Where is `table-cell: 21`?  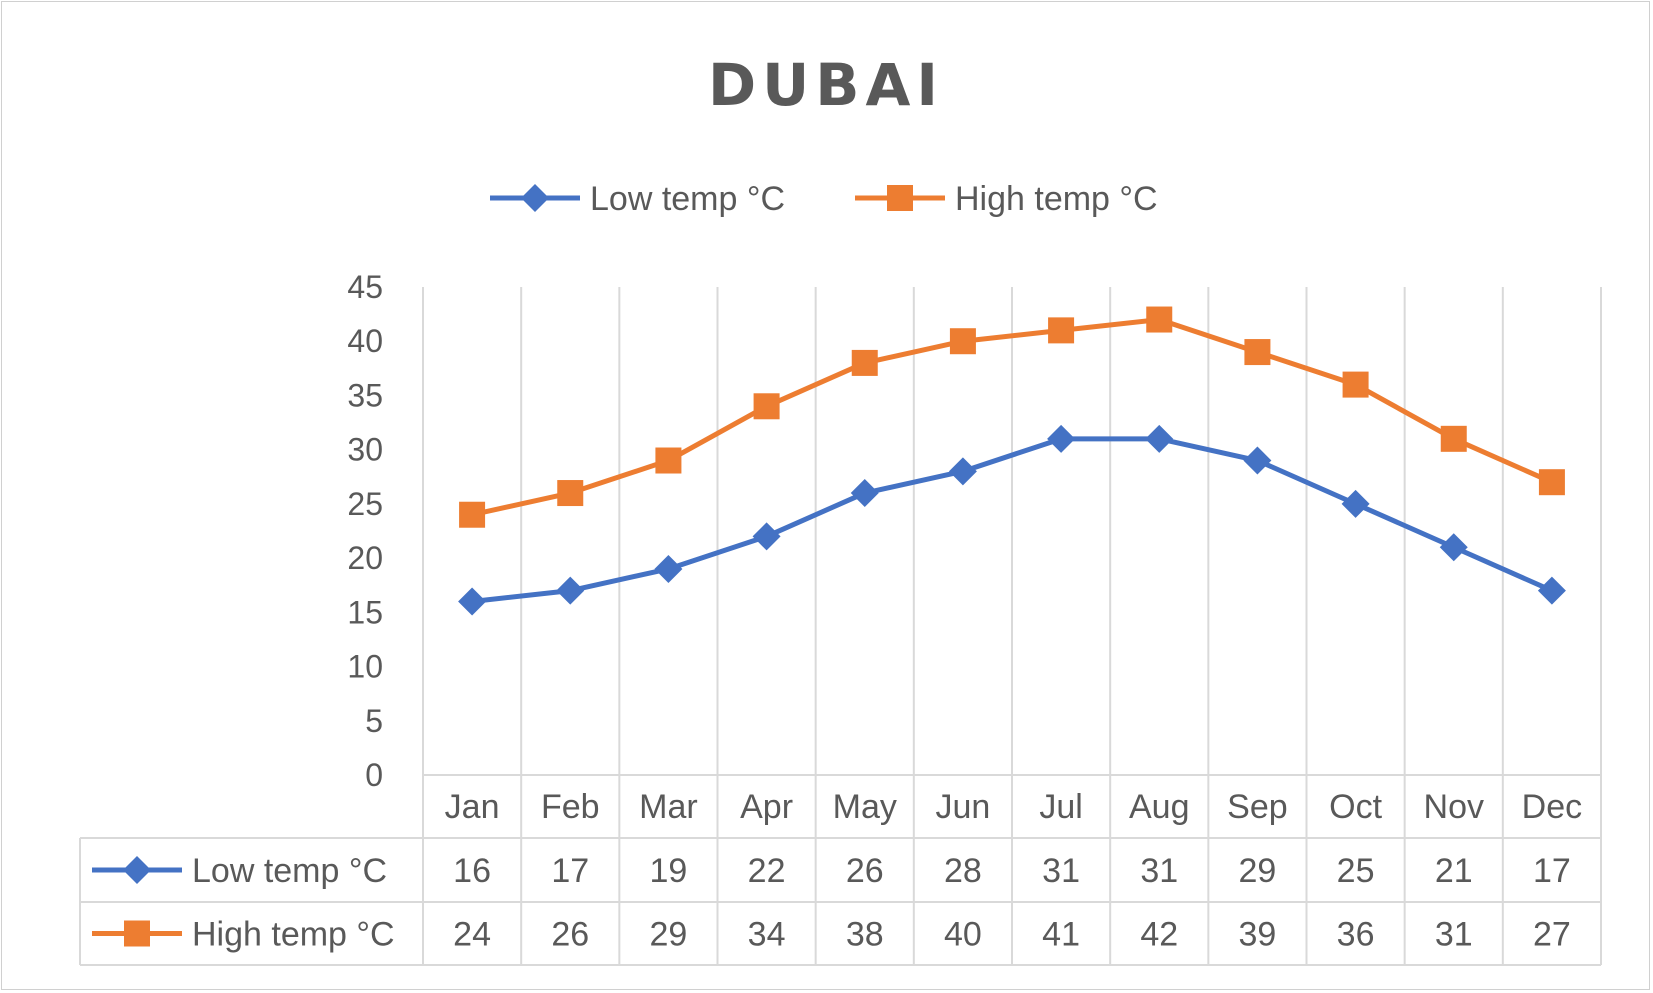 table-cell: 21 is located at coordinates (1454, 871).